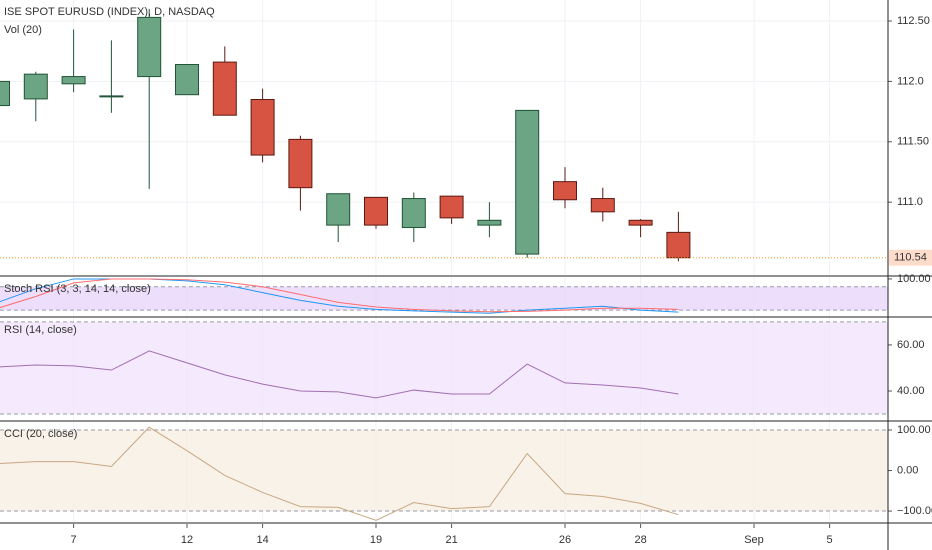 This screenshot has height=550, width=932. I want to click on y-tick-label: 111.0, so click(910, 202).